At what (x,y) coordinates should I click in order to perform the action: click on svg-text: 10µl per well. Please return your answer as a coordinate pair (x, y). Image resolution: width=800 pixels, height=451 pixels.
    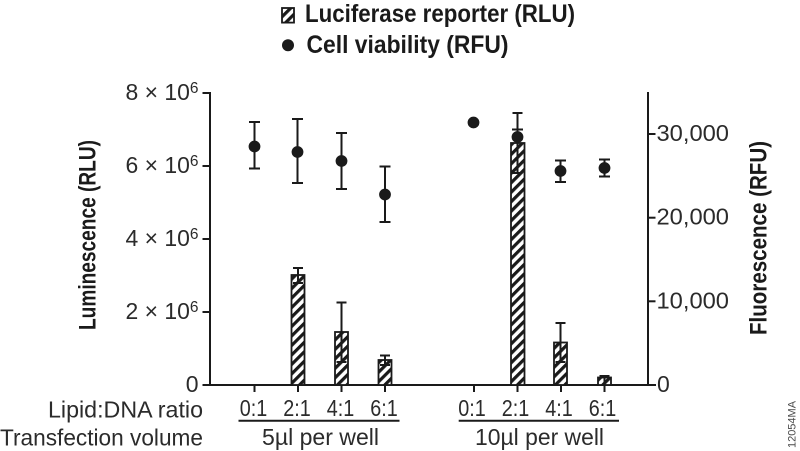
    Looking at the image, I should click on (539, 437).